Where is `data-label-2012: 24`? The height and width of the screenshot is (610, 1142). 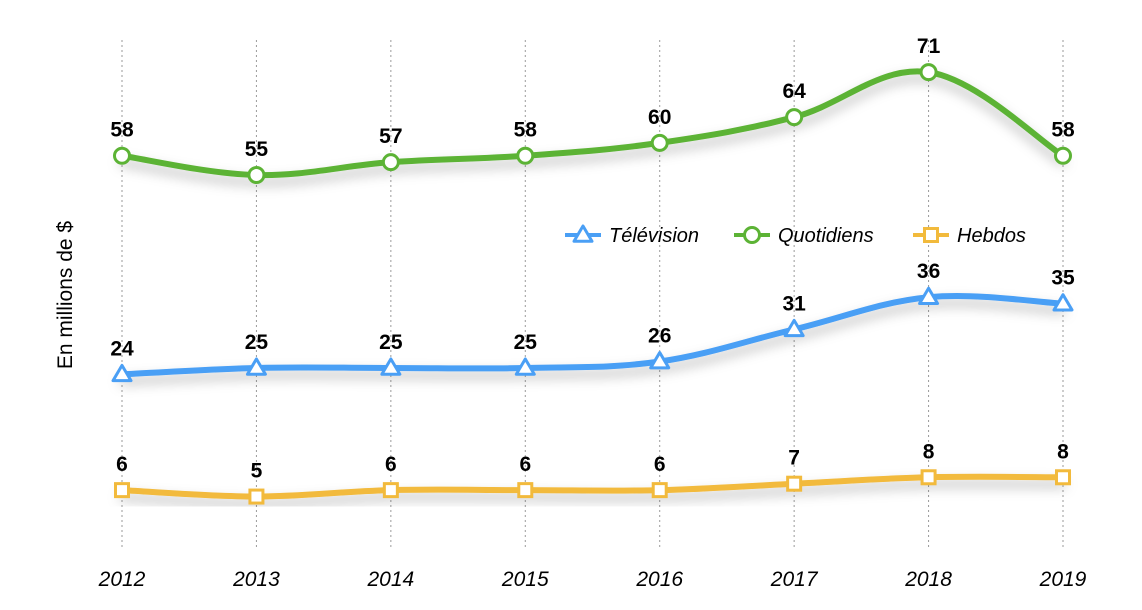 data-label-2012: 24 is located at coordinates (122, 348).